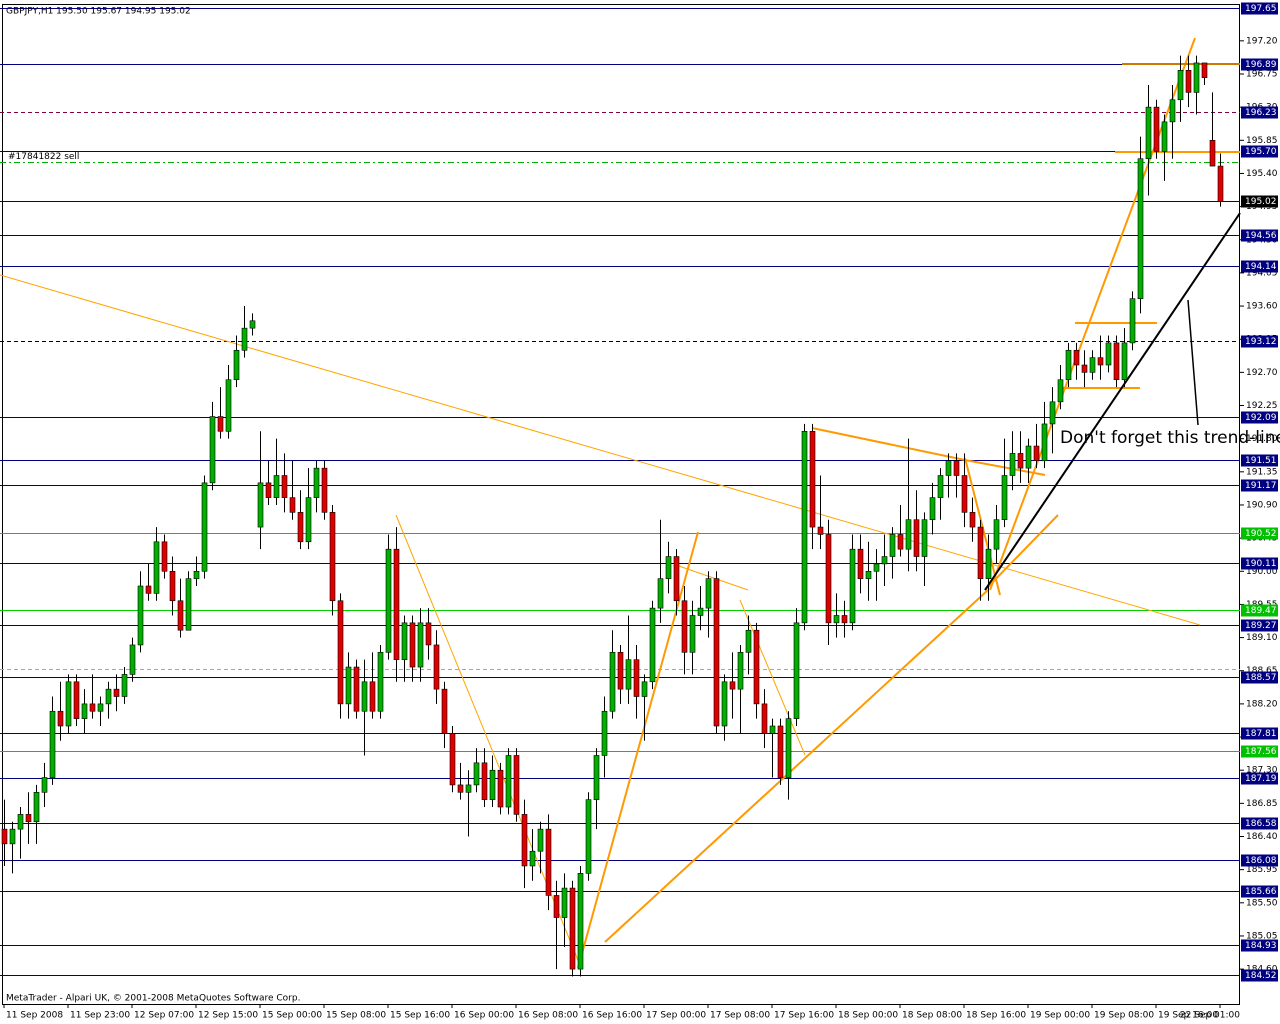  Describe the element at coordinates (164, 1016) in the screenshot. I see `x-tick-label: 12 Sep 07:00` at that location.